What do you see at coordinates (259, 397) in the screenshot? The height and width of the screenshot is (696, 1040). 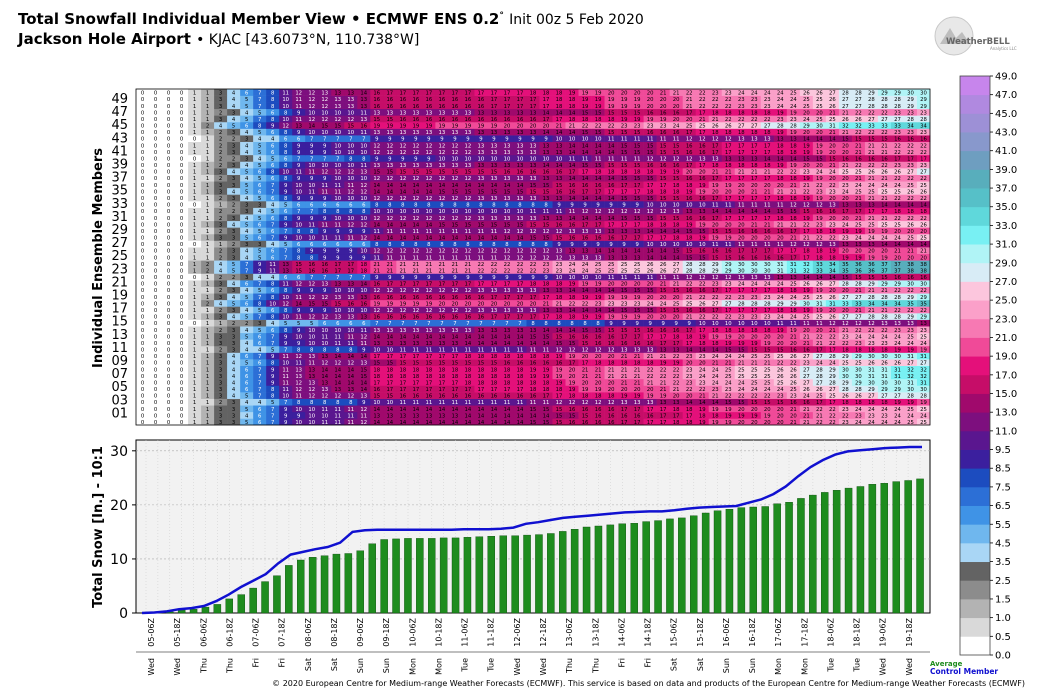 I see `heatmap-cell-value: 7` at bounding box center [259, 397].